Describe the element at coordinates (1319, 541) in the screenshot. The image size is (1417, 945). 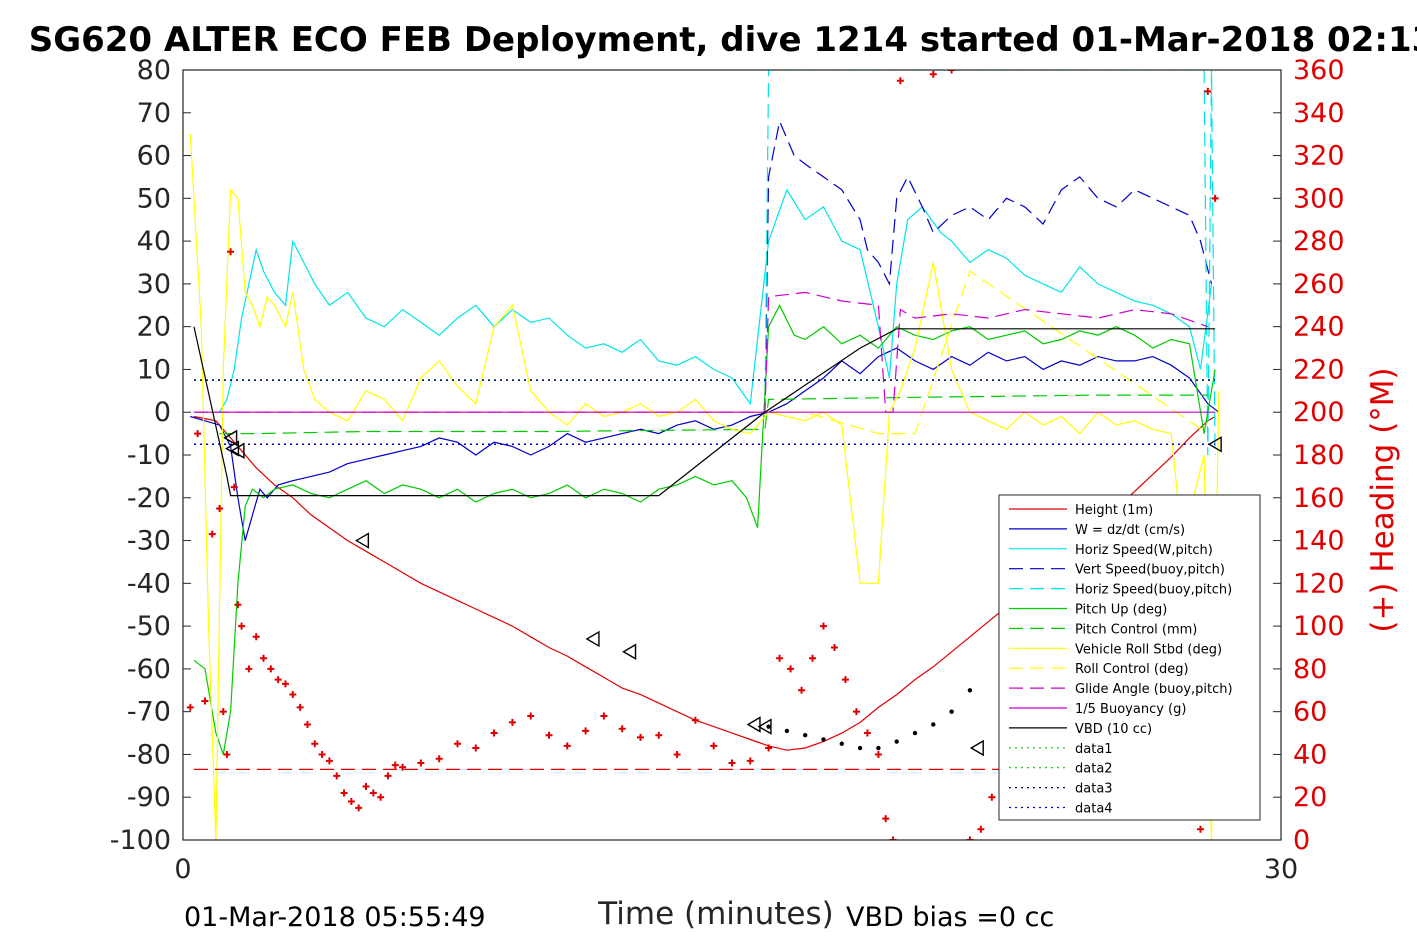
I see `y-right-tick-label: 140` at that location.